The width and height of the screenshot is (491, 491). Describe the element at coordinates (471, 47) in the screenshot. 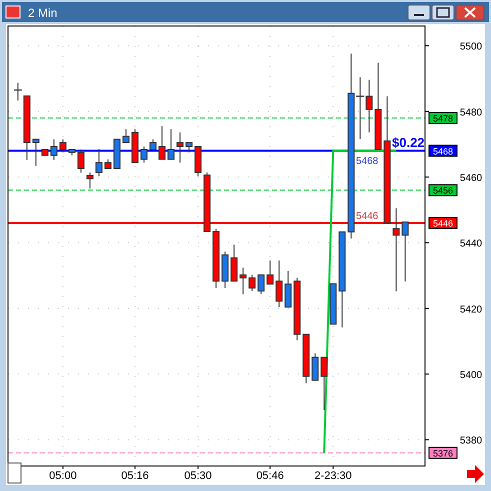

I see `y-tick-label: 5500` at that location.